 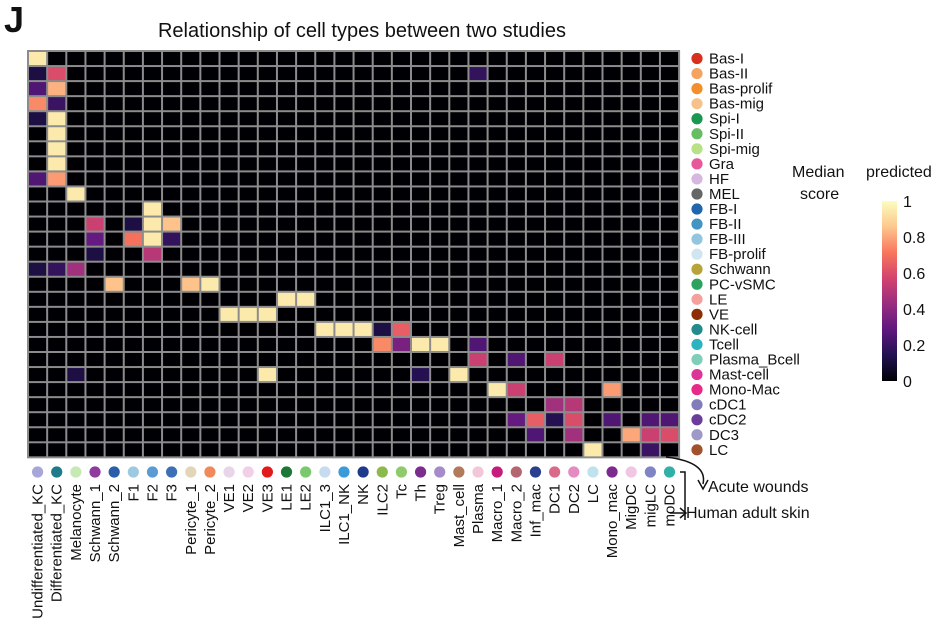 What do you see at coordinates (907, 202) in the screenshot?
I see `colorbar-tick-label: 1` at bounding box center [907, 202].